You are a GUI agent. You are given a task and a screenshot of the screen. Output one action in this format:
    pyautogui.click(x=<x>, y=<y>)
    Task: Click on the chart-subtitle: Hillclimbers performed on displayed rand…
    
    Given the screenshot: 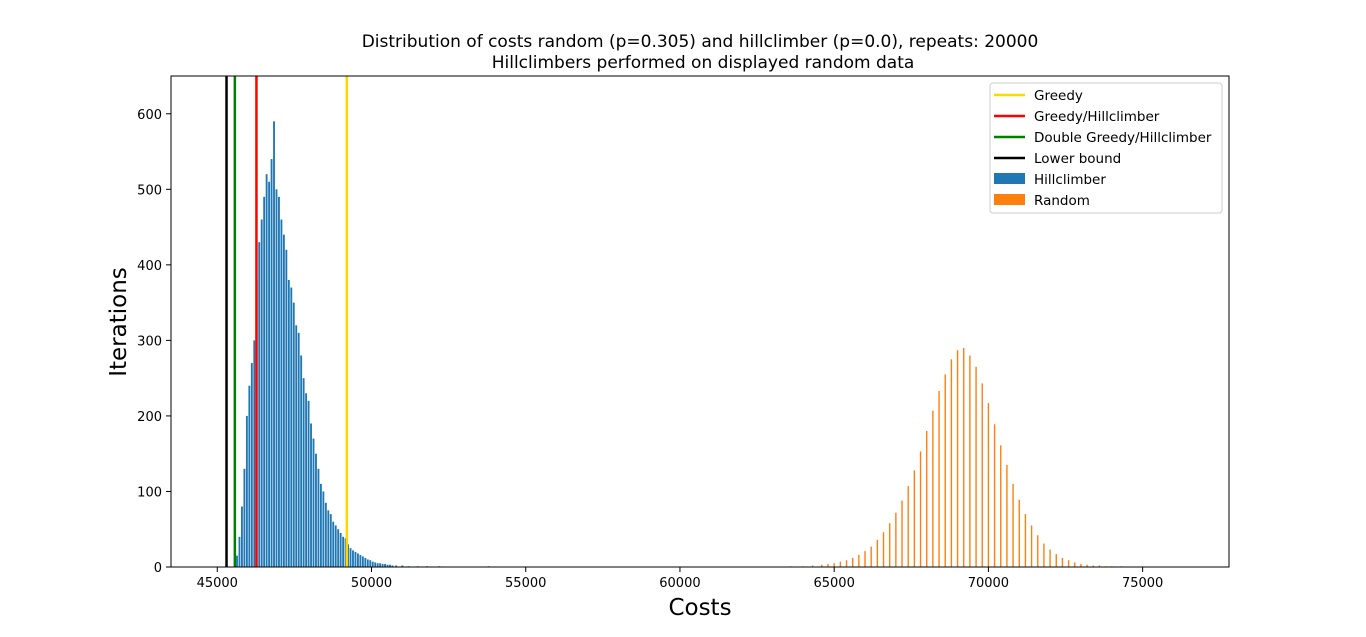 What is the action you would take?
    pyautogui.click(x=703, y=63)
    